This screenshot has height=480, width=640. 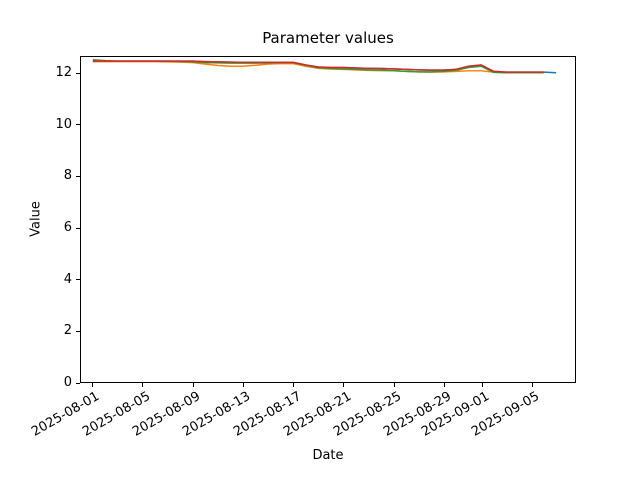 What do you see at coordinates (328, 38) in the screenshot?
I see `chart-title: Parameter values` at bounding box center [328, 38].